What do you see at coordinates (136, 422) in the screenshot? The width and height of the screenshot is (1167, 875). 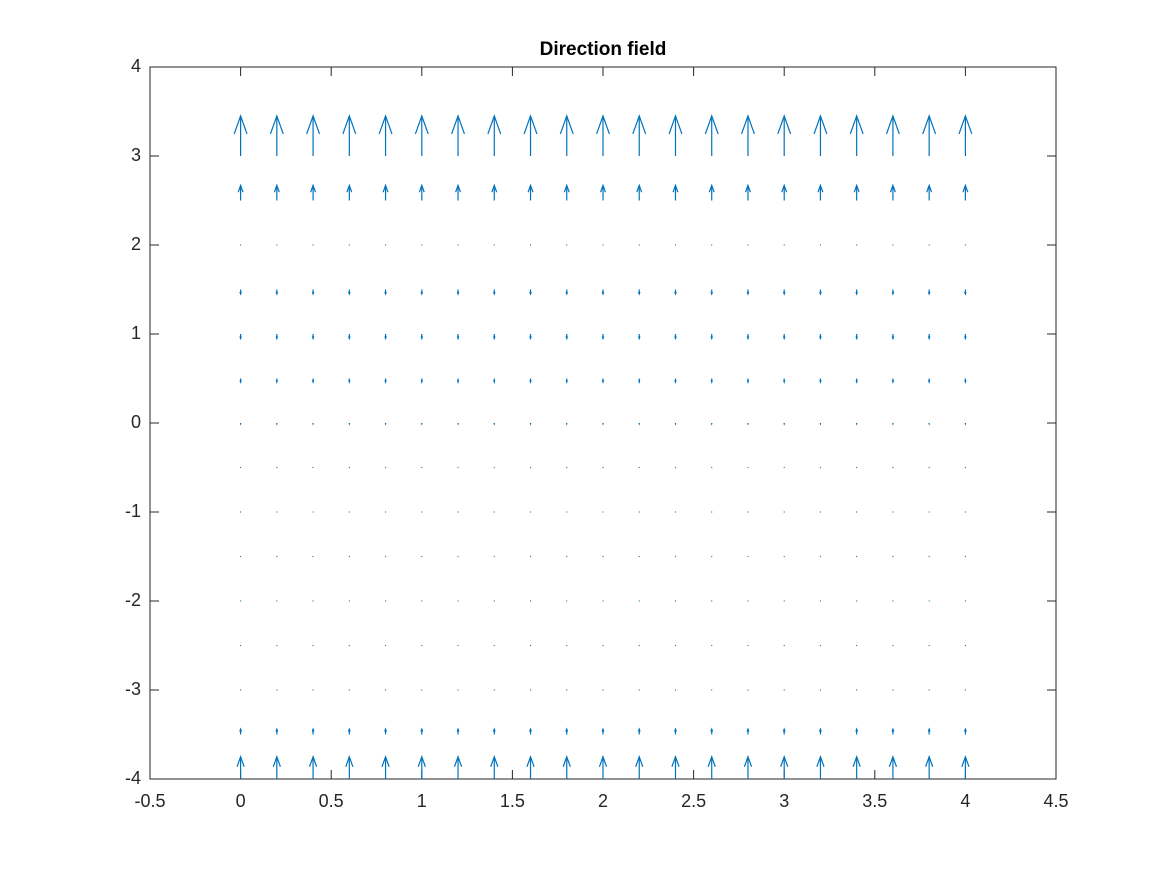 I see `y-tick-label: 0` at bounding box center [136, 422].